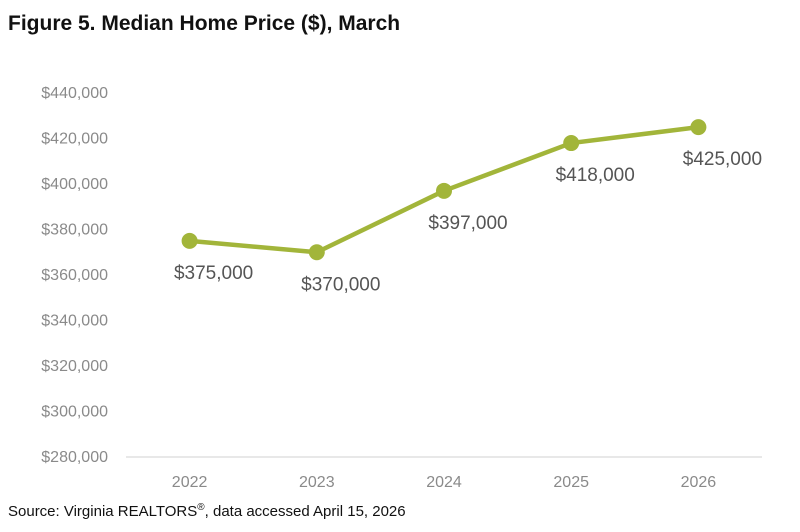 The height and width of the screenshot is (532, 800). Describe the element at coordinates (190, 482) in the screenshot. I see `x-tick-label: 2022` at that location.